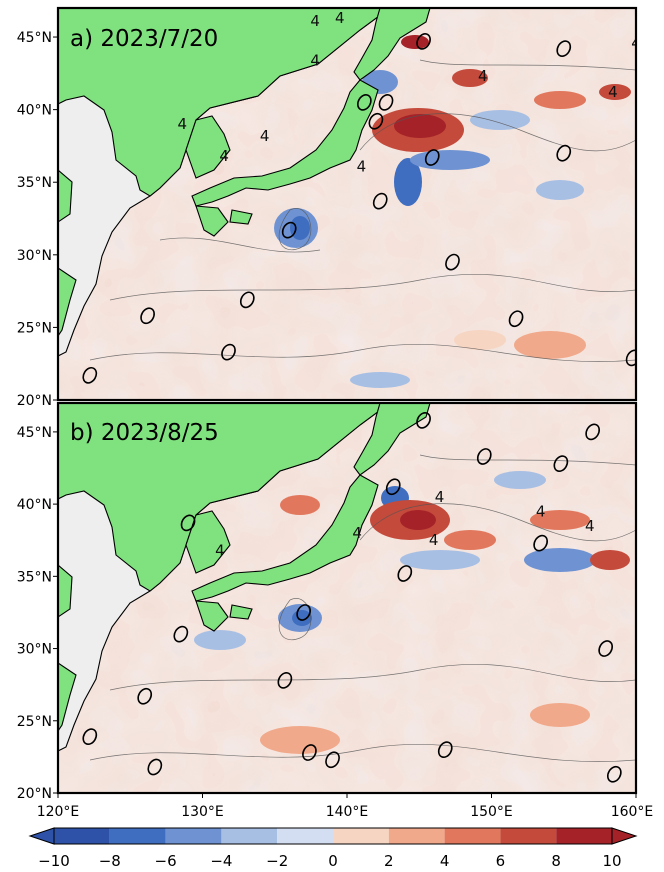  What do you see at coordinates (221, 861) in the screenshot?
I see `colorbar-tick-label: −4` at bounding box center [221, 861].